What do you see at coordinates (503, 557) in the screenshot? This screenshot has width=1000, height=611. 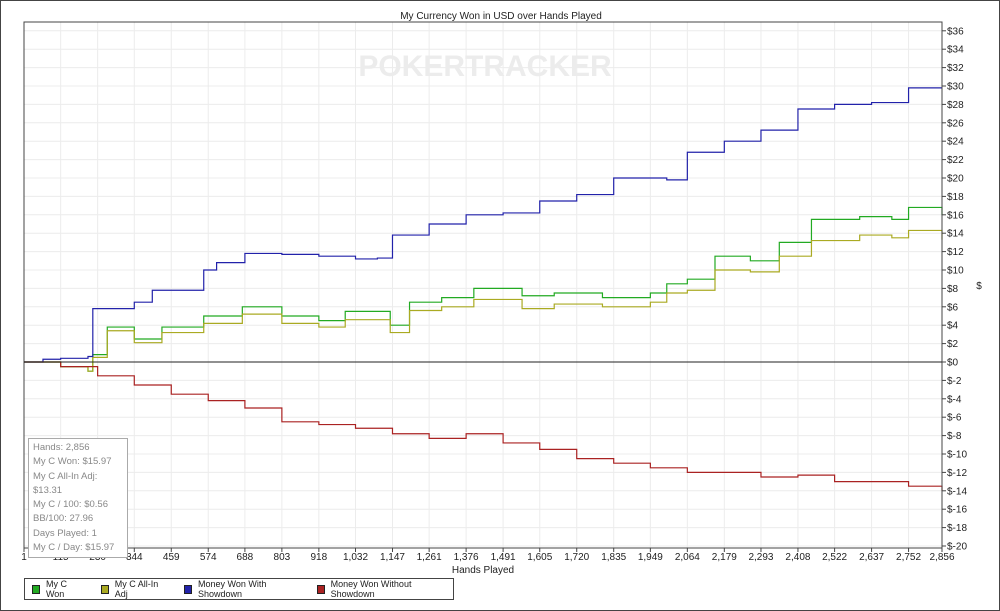 I see `x-tick-label: 1,491` at bounding box center [503, 557].